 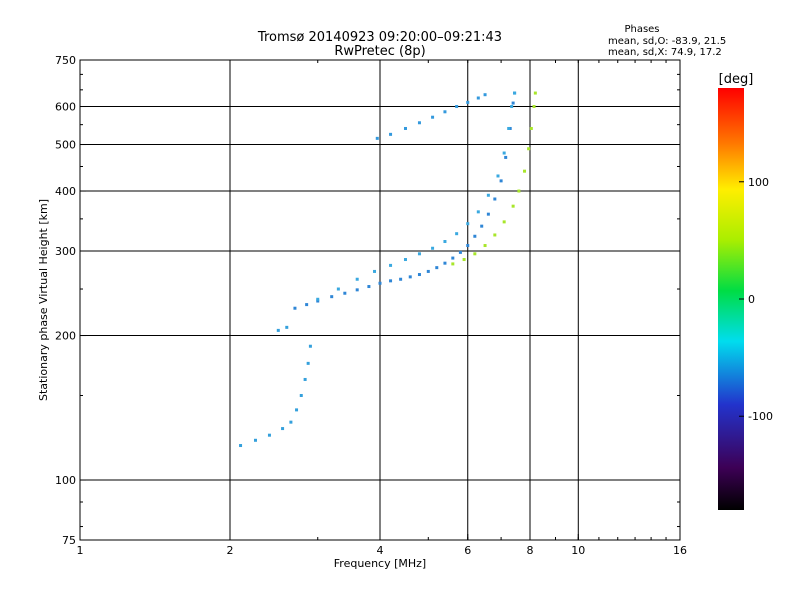 I want to click on colorbar-label: [deg], so click(x=736, y=79).